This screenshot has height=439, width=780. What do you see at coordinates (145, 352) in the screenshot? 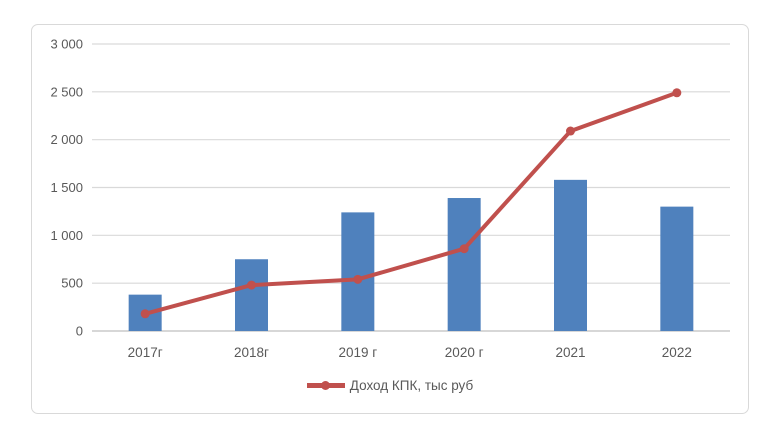
I see `x-axis-label: 2017г` at bounding box center [145, 352].